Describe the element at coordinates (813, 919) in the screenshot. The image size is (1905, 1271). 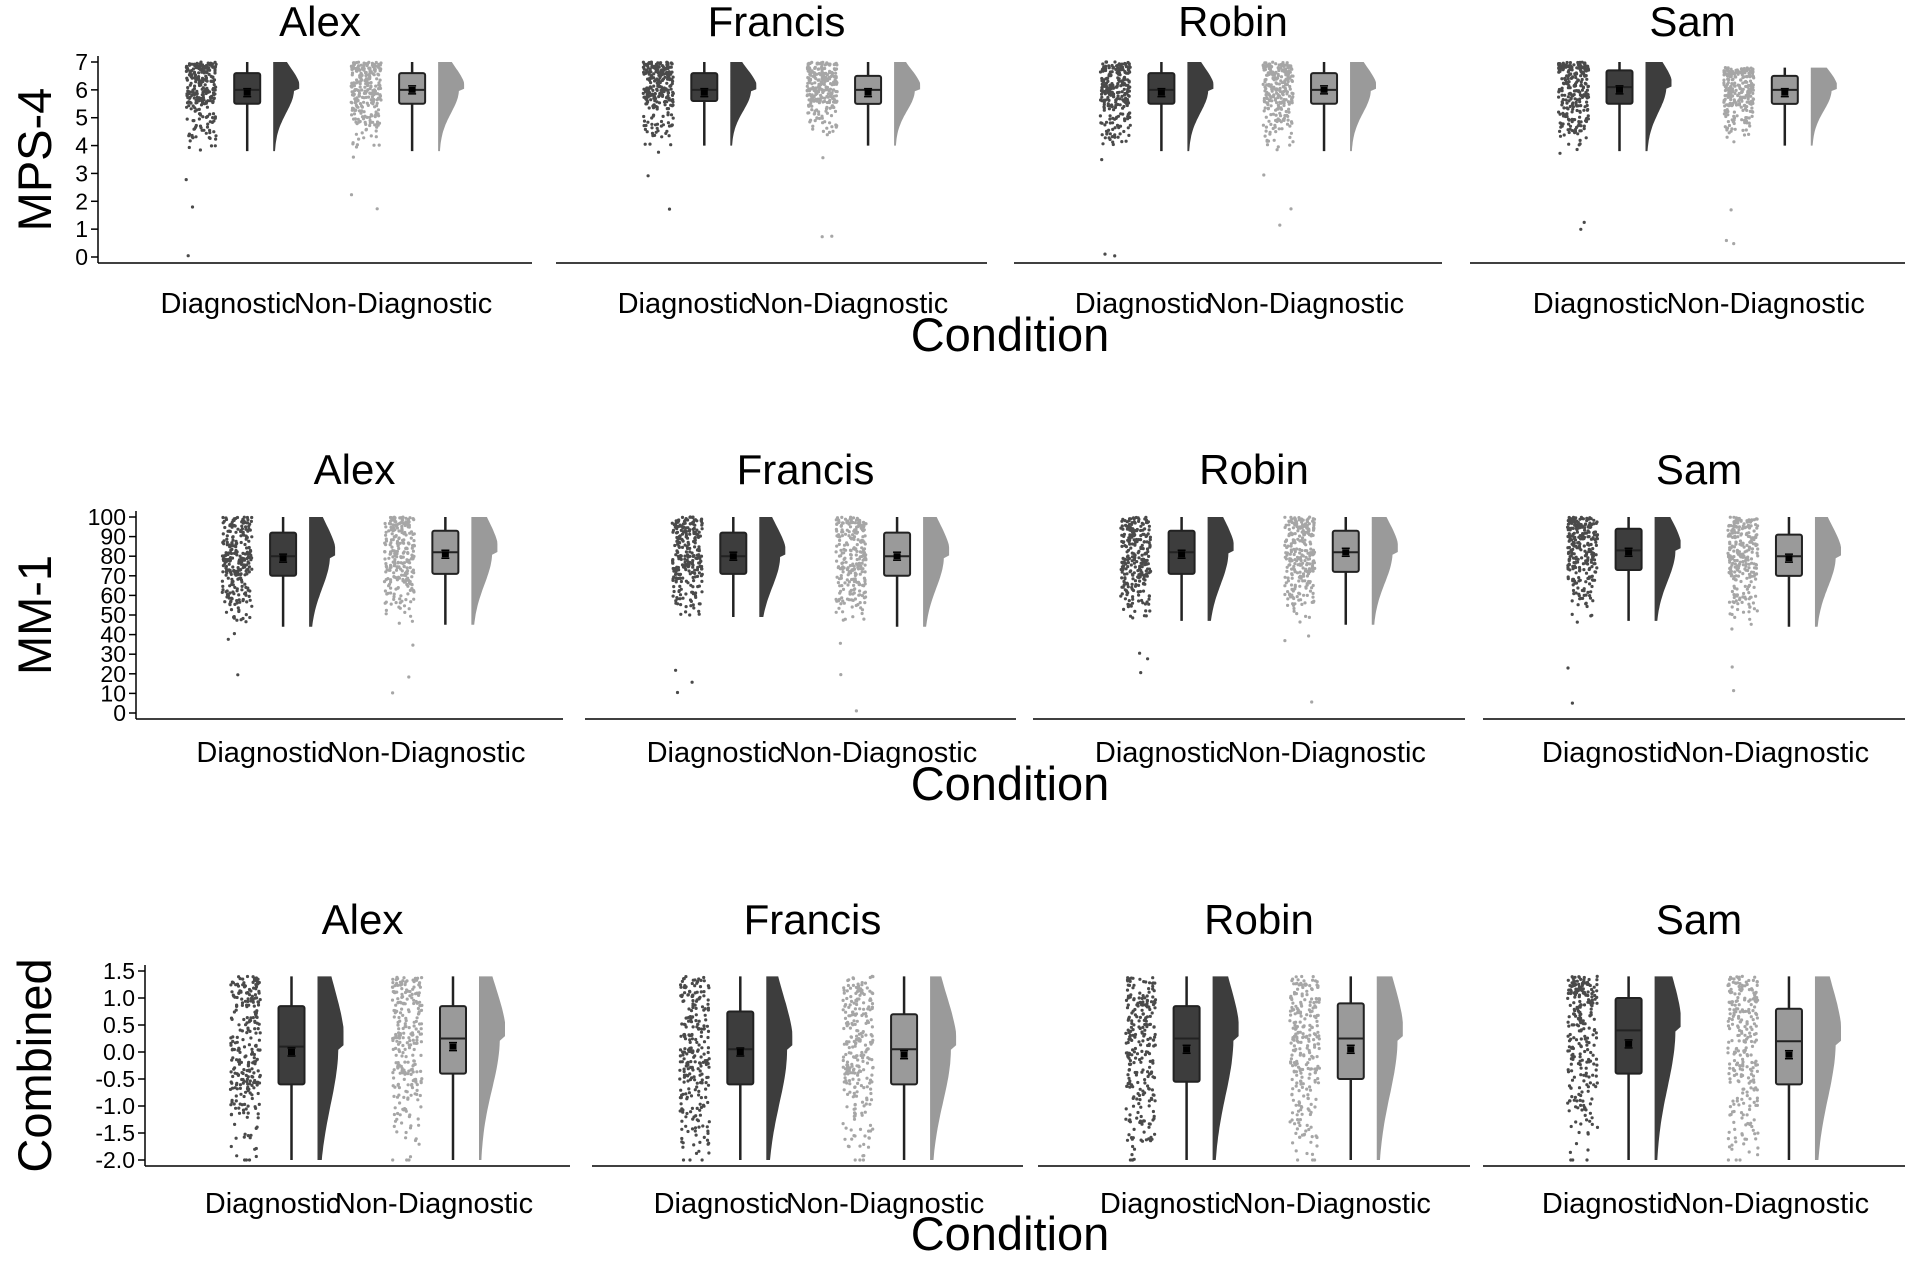
I see `panel-title: Francis` at that location.